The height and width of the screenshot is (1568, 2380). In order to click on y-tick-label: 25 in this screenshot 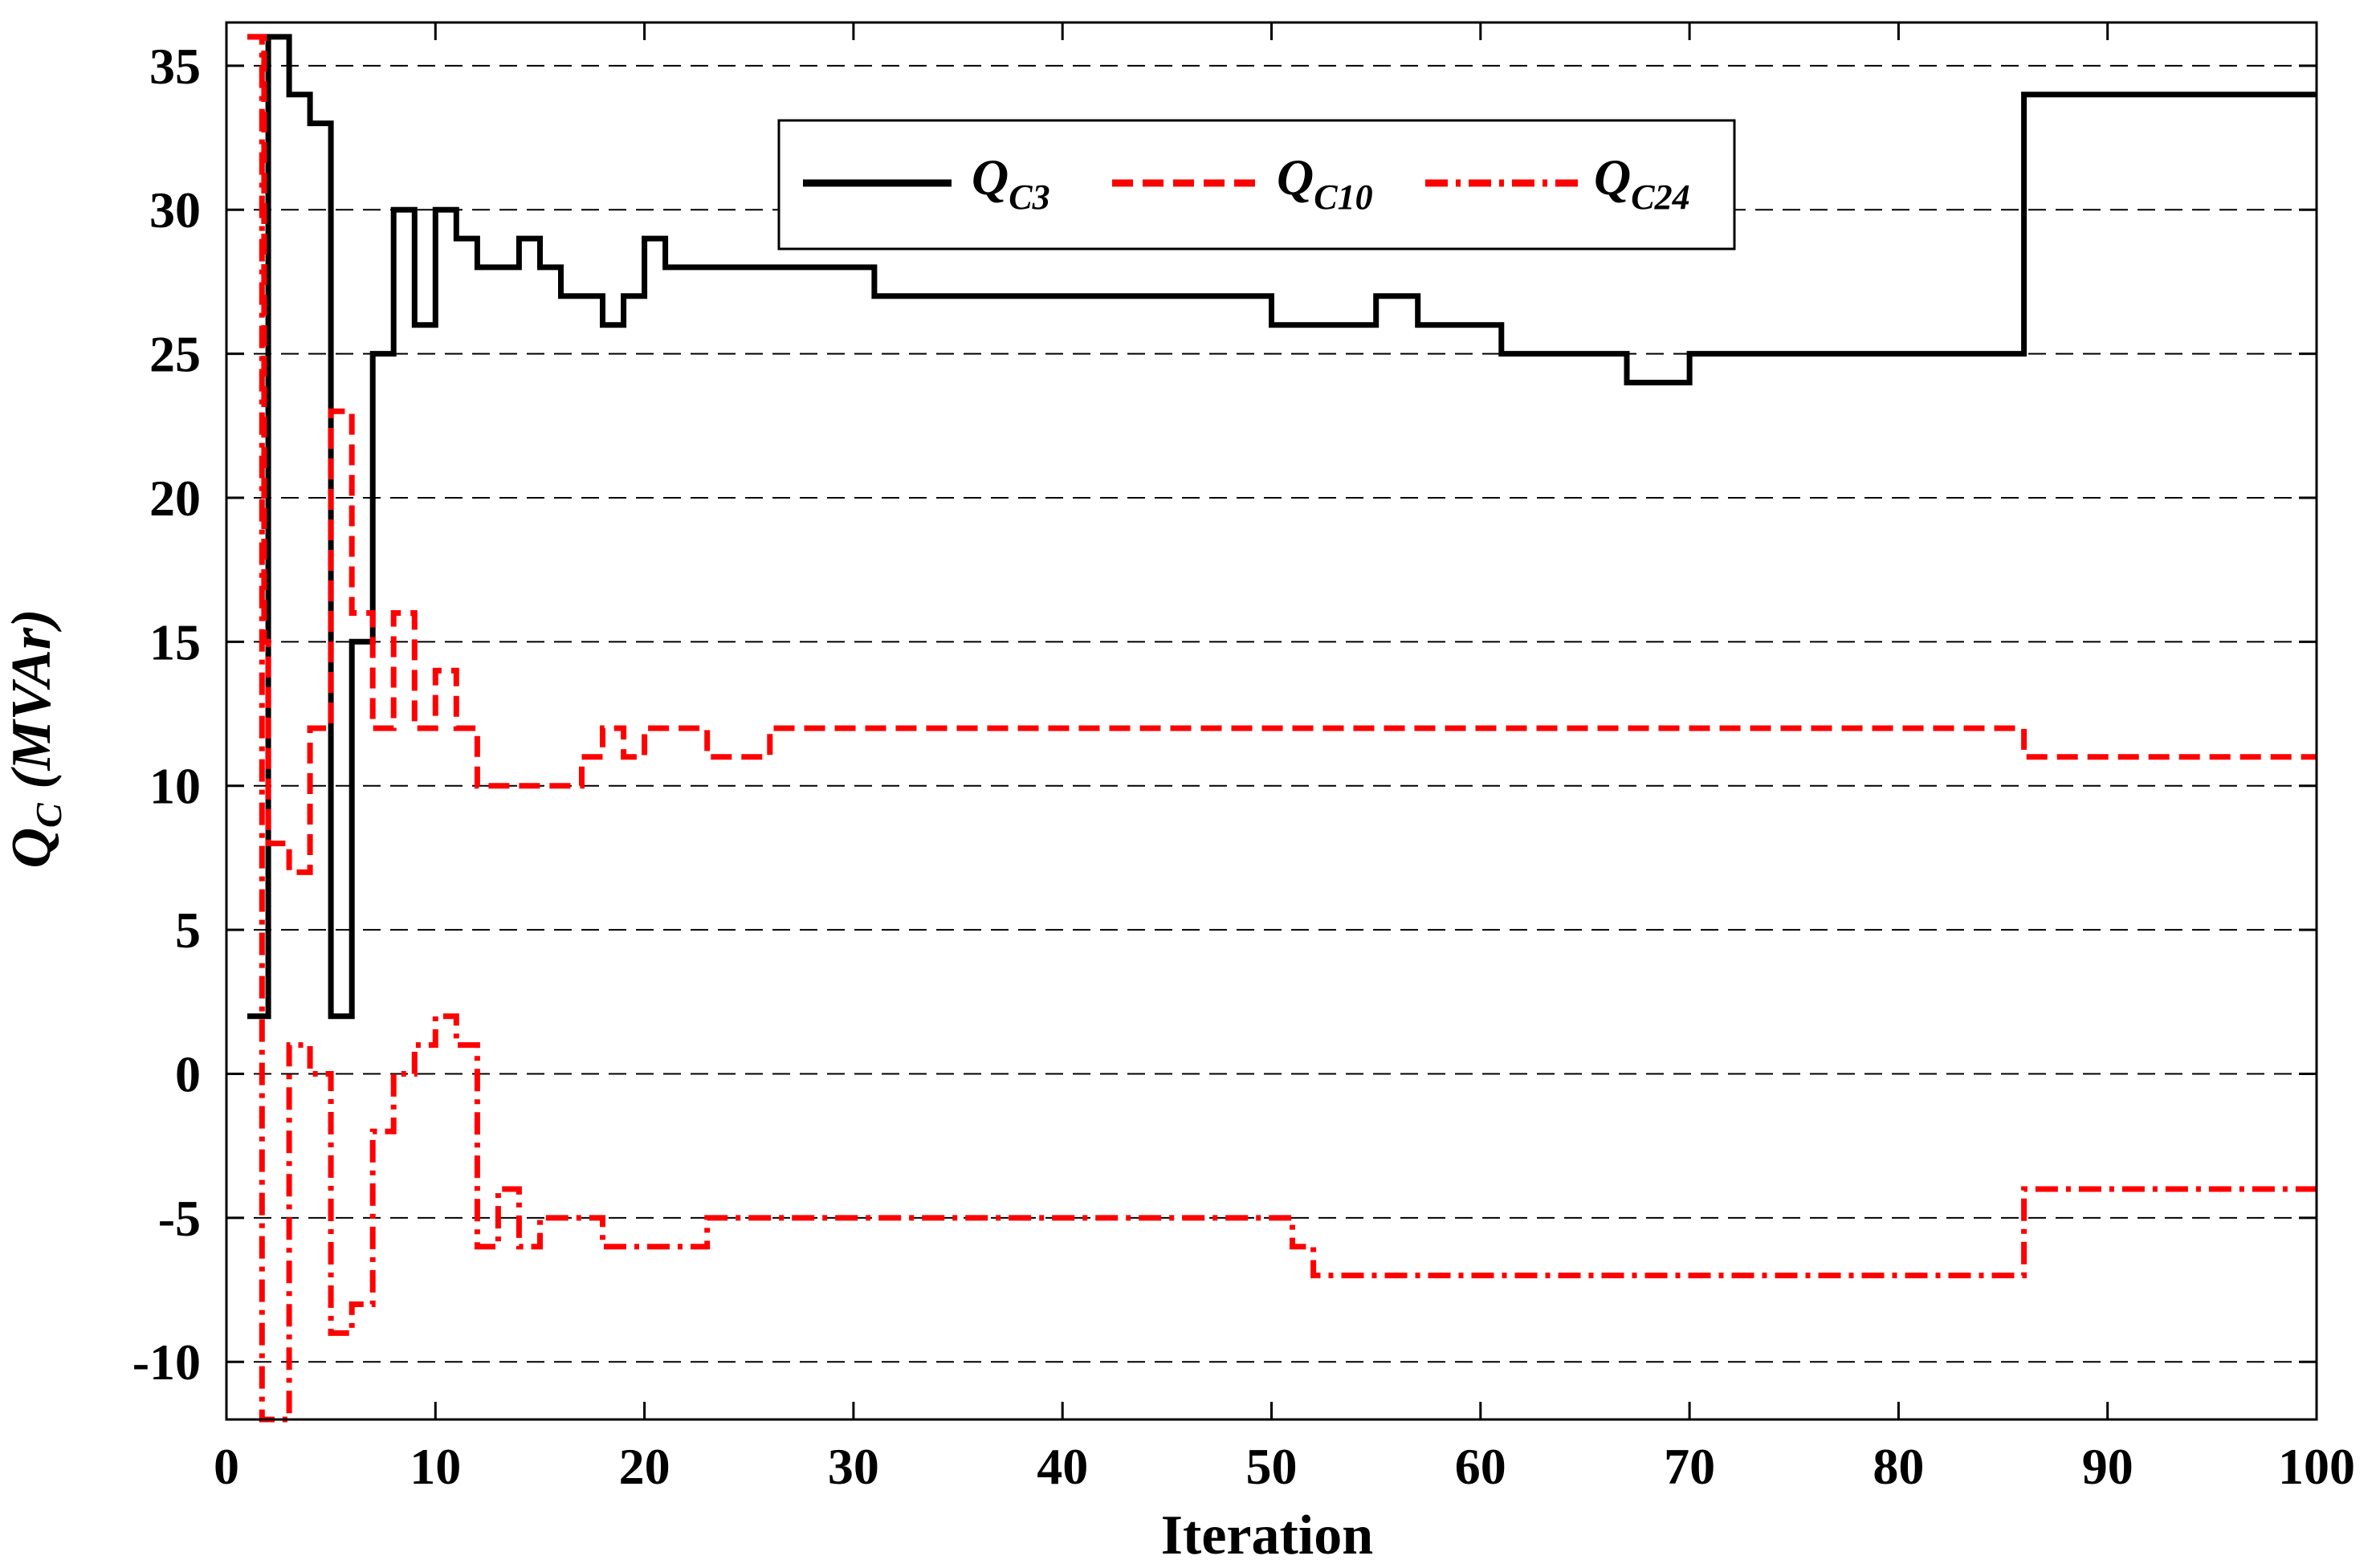, I will do `click(175, 354)`.